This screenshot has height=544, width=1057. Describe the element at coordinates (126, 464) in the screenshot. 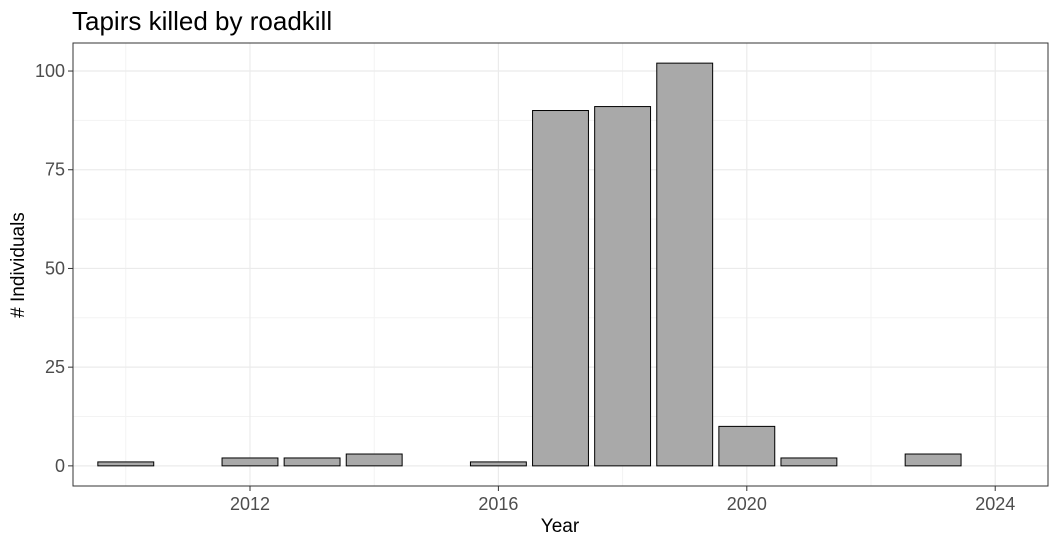

I see `bar-2010` at that location.